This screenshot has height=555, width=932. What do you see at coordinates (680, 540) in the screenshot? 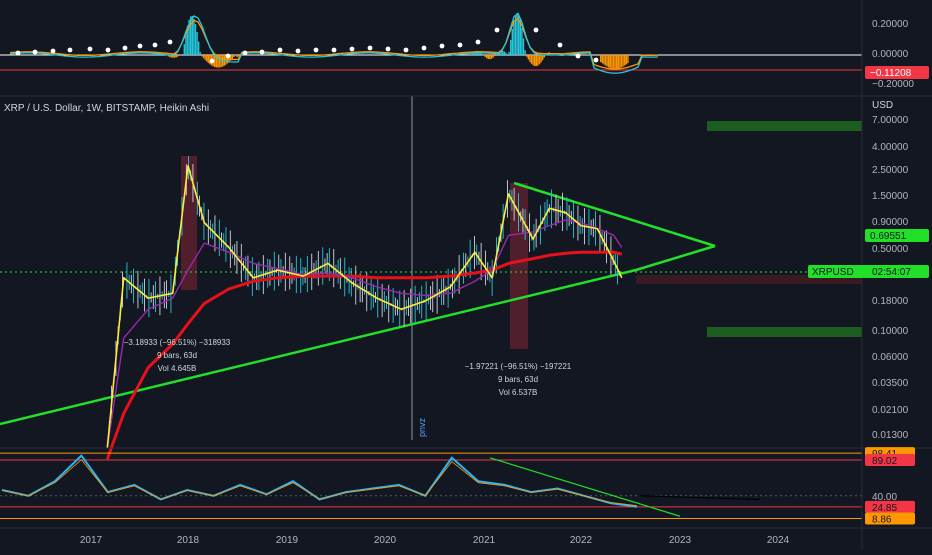
I see `time-axis-tick-label: 2023` at bounding box center [680, 540].